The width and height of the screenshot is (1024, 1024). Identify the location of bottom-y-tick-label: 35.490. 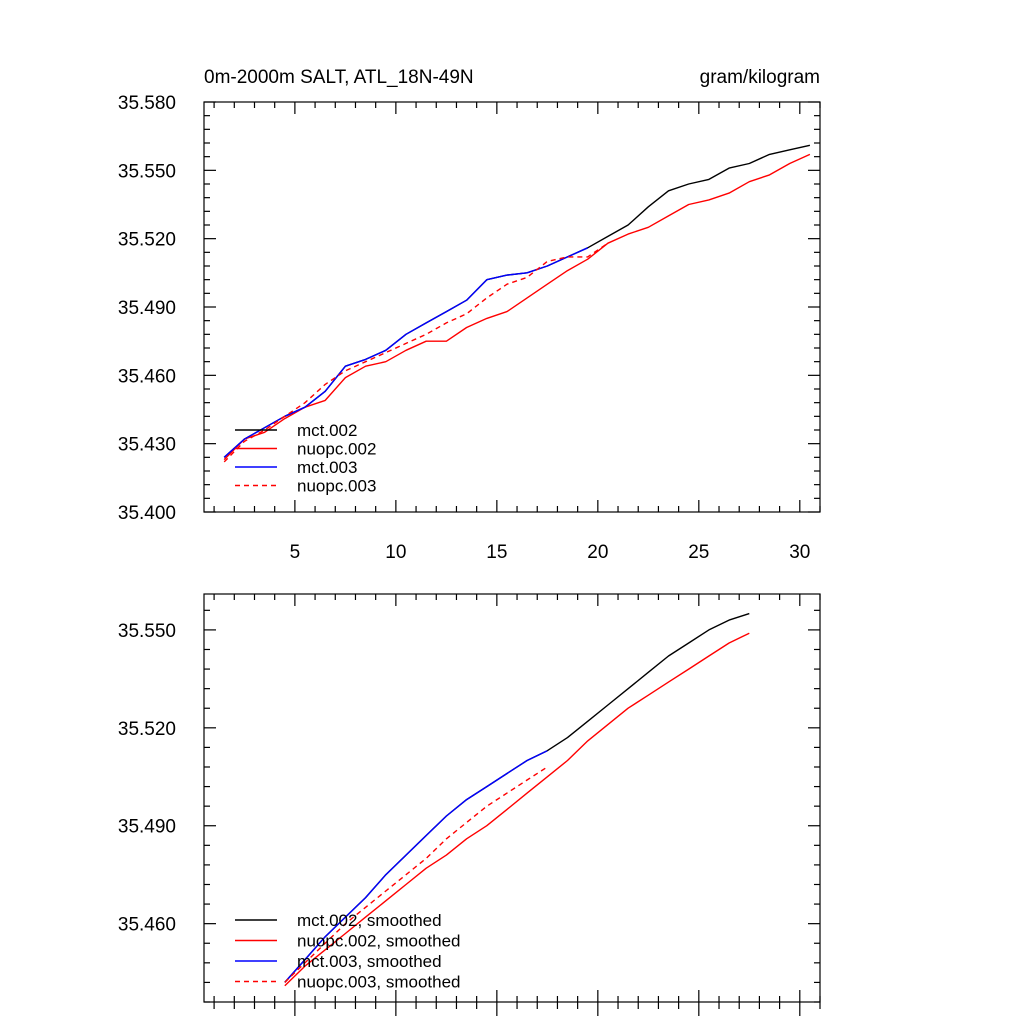
(147, 827).